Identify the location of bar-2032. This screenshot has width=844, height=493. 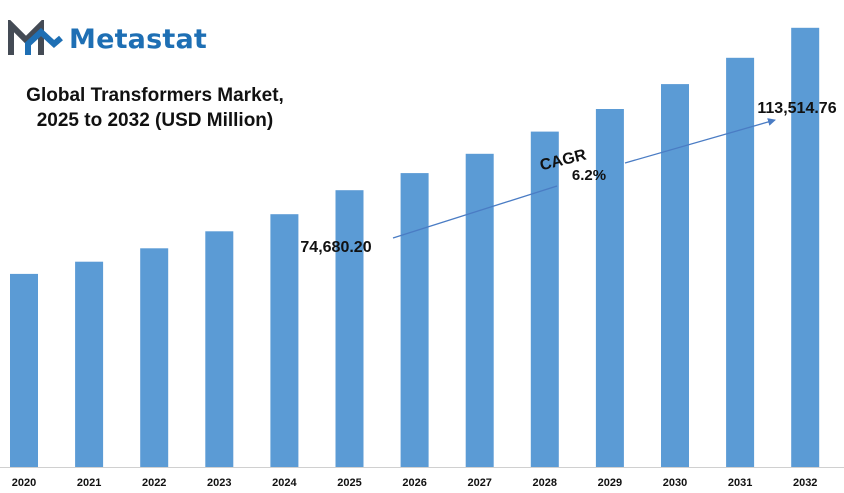
(805, 247).